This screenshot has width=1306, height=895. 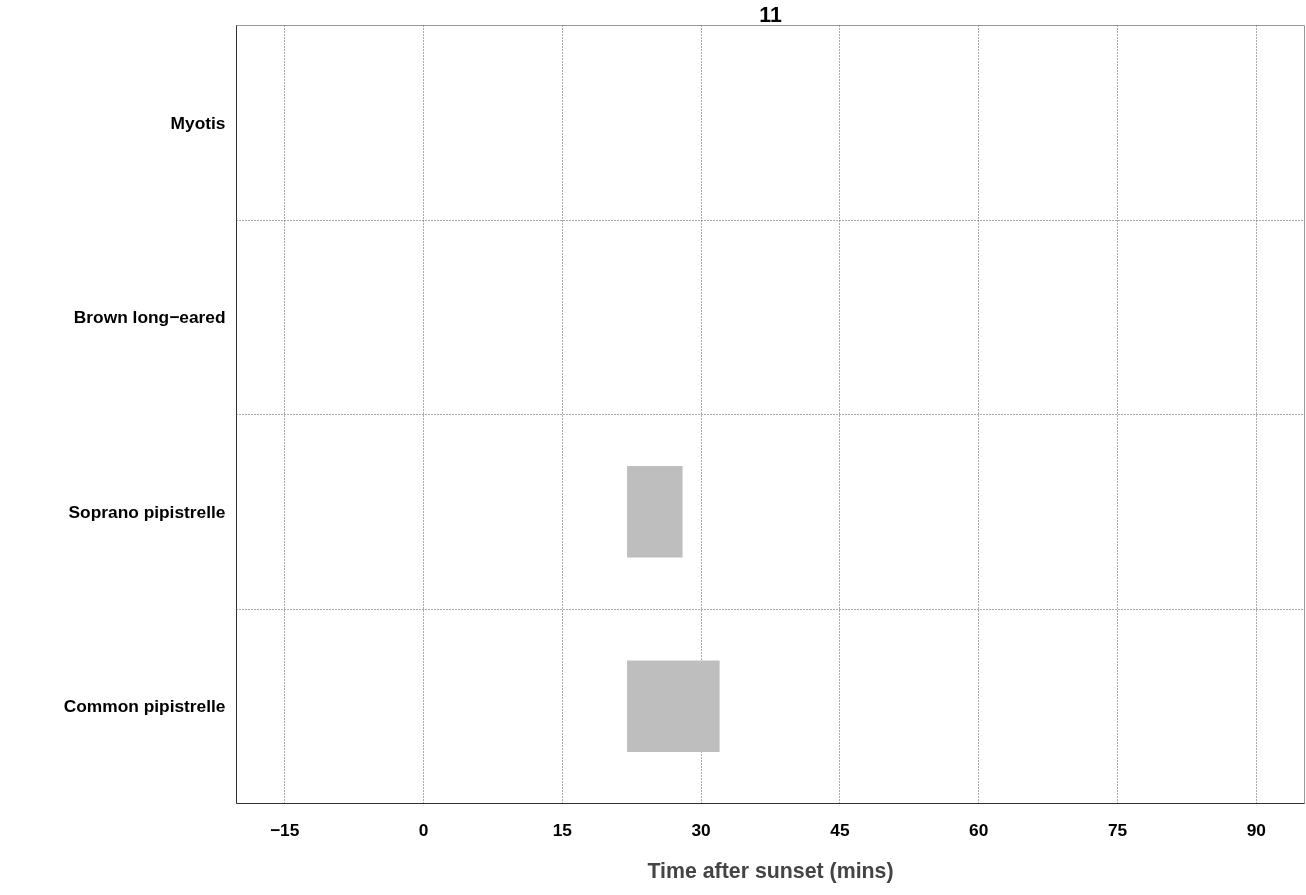 I want to click on x-tick-label: 45, so click(x=840, y=829).